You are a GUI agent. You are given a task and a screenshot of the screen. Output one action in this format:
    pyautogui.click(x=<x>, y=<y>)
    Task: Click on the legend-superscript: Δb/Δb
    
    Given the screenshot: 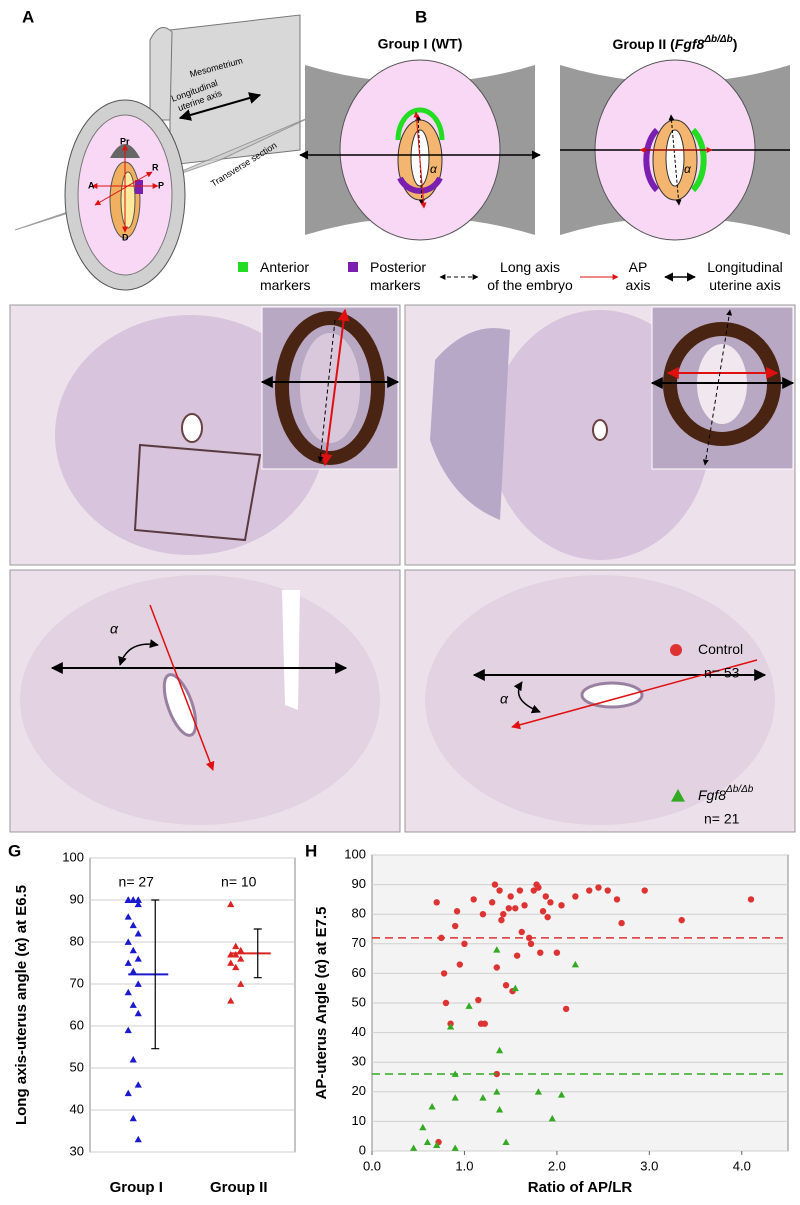 What is the action you would take?
    pyautogui.click(x=739, y=789)
    